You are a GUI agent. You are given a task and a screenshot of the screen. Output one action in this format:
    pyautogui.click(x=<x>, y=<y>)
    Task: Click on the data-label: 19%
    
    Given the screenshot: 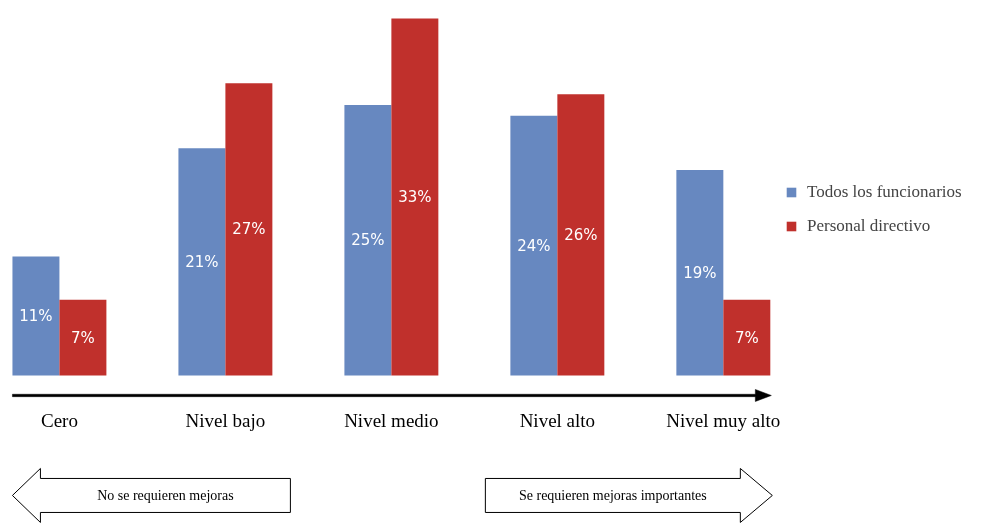 What is the action you would take?
    pyautogui.click(x=700, y=272)
    